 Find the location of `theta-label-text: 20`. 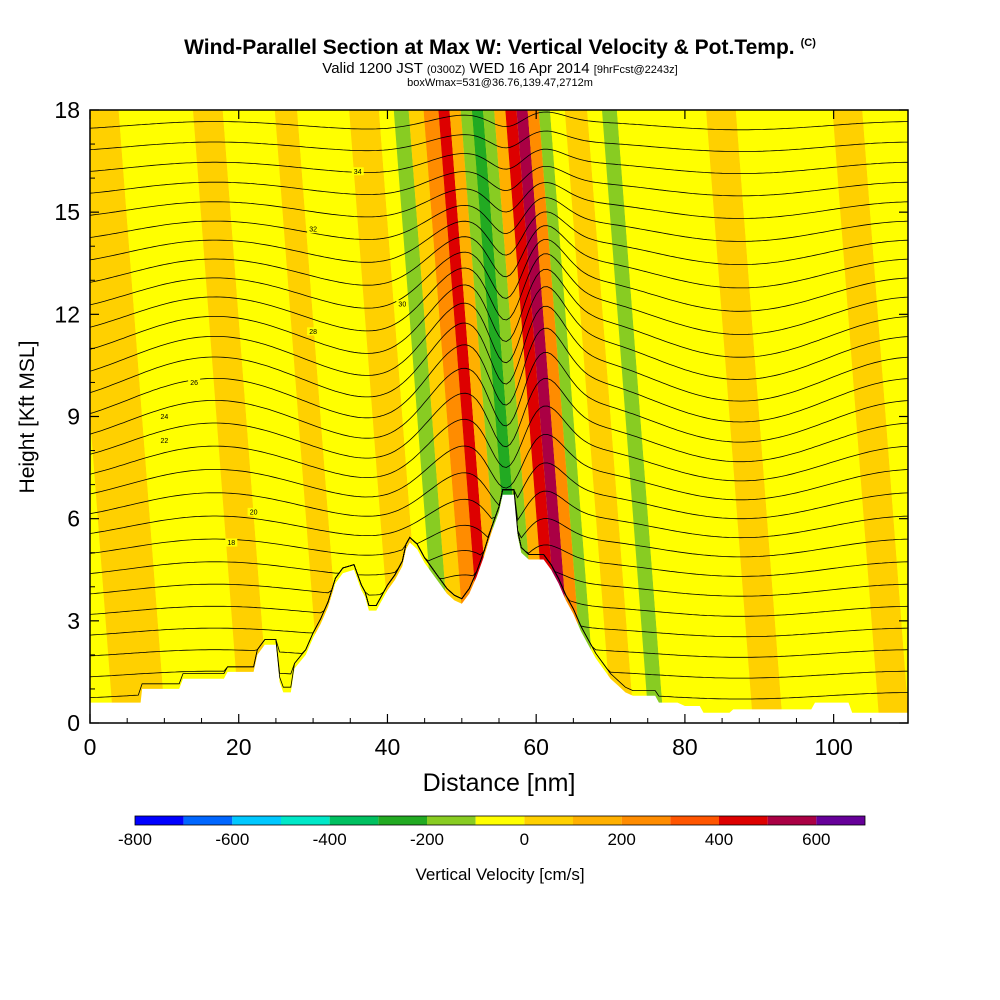

theta-label-text: 20 is located at coordinates (254, 512).